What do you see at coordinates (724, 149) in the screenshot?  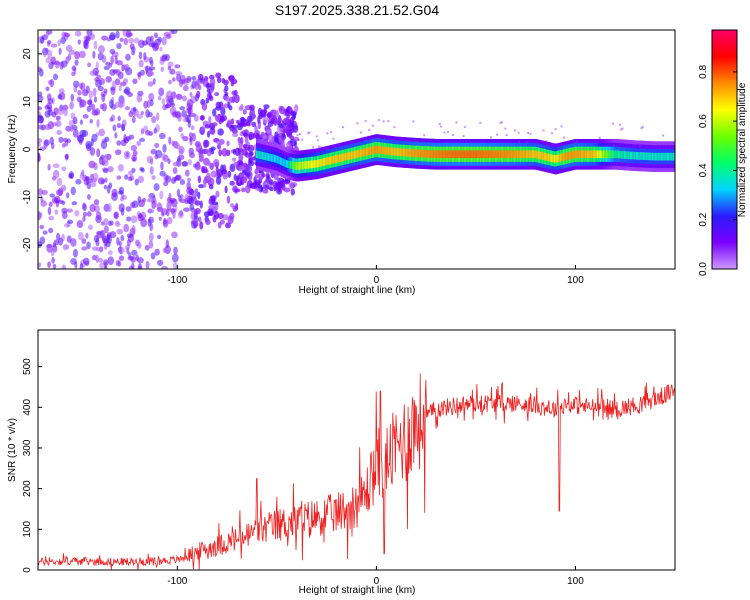 I see `colorbar-frame` at bounding box center [724, 149].